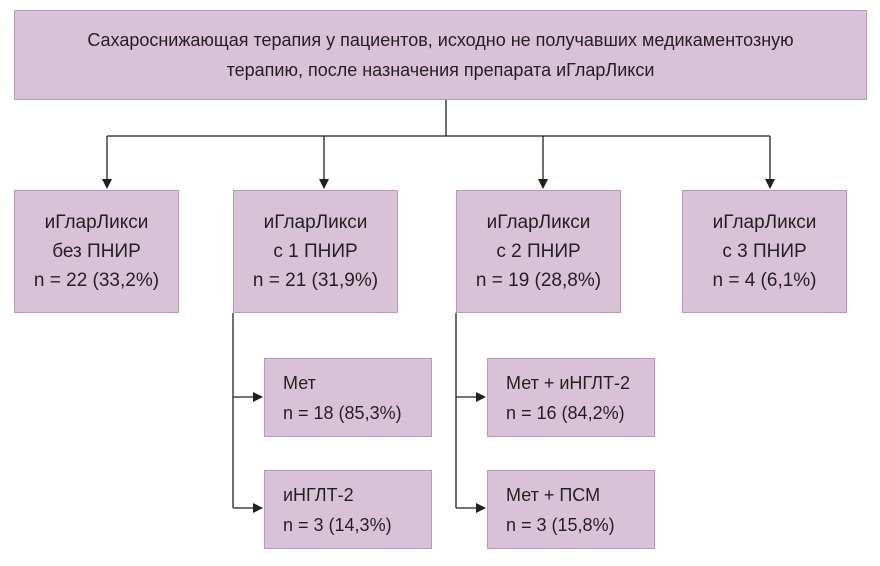  I want to click on subgroup-label: Мет + иНГЛТ-2, so click(568, 382).